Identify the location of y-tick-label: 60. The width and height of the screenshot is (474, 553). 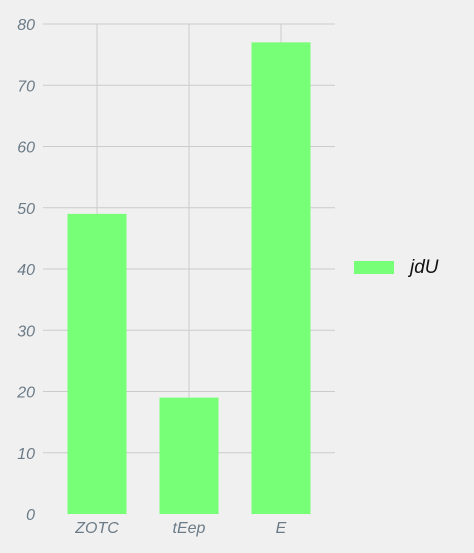
(26, 148).